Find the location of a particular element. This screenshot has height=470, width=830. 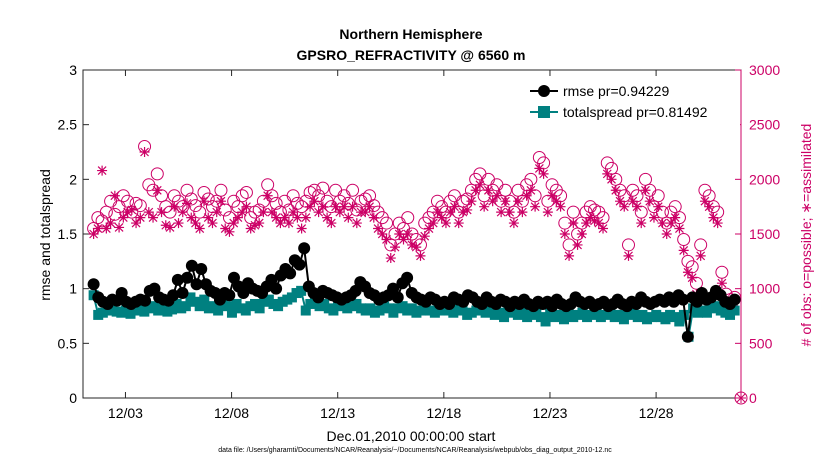

y2-tick-label: 0 is located at coordinates (753, 398).